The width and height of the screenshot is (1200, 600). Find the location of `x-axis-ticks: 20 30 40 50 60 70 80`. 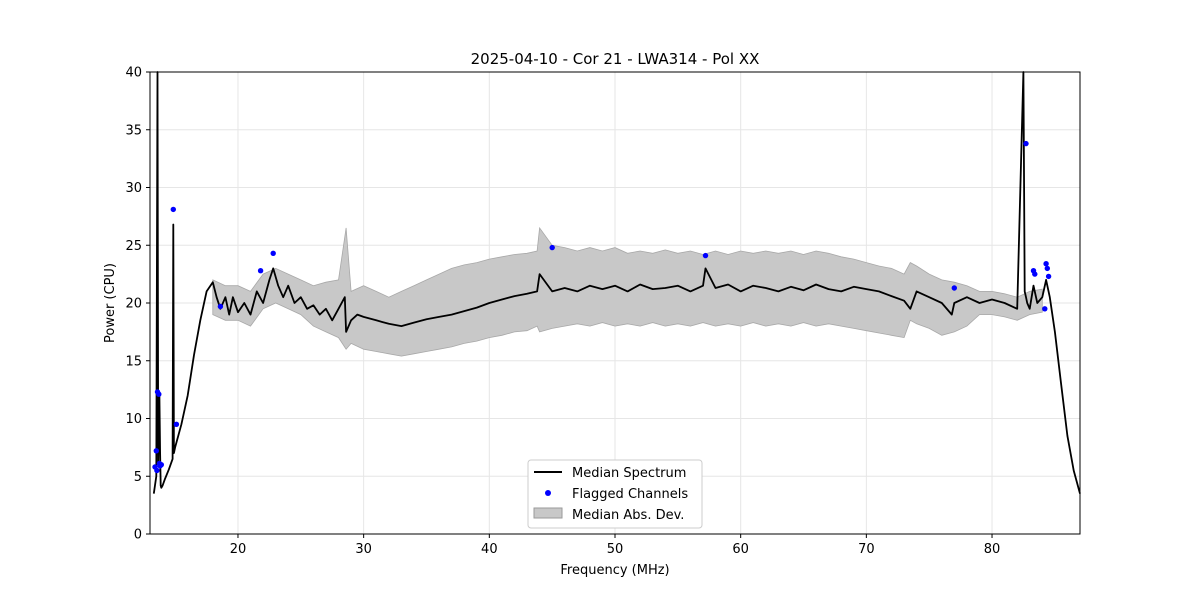

x-axis-ticks: 20 30 40 50 60 70 80 is located at coordinates (615, 545).